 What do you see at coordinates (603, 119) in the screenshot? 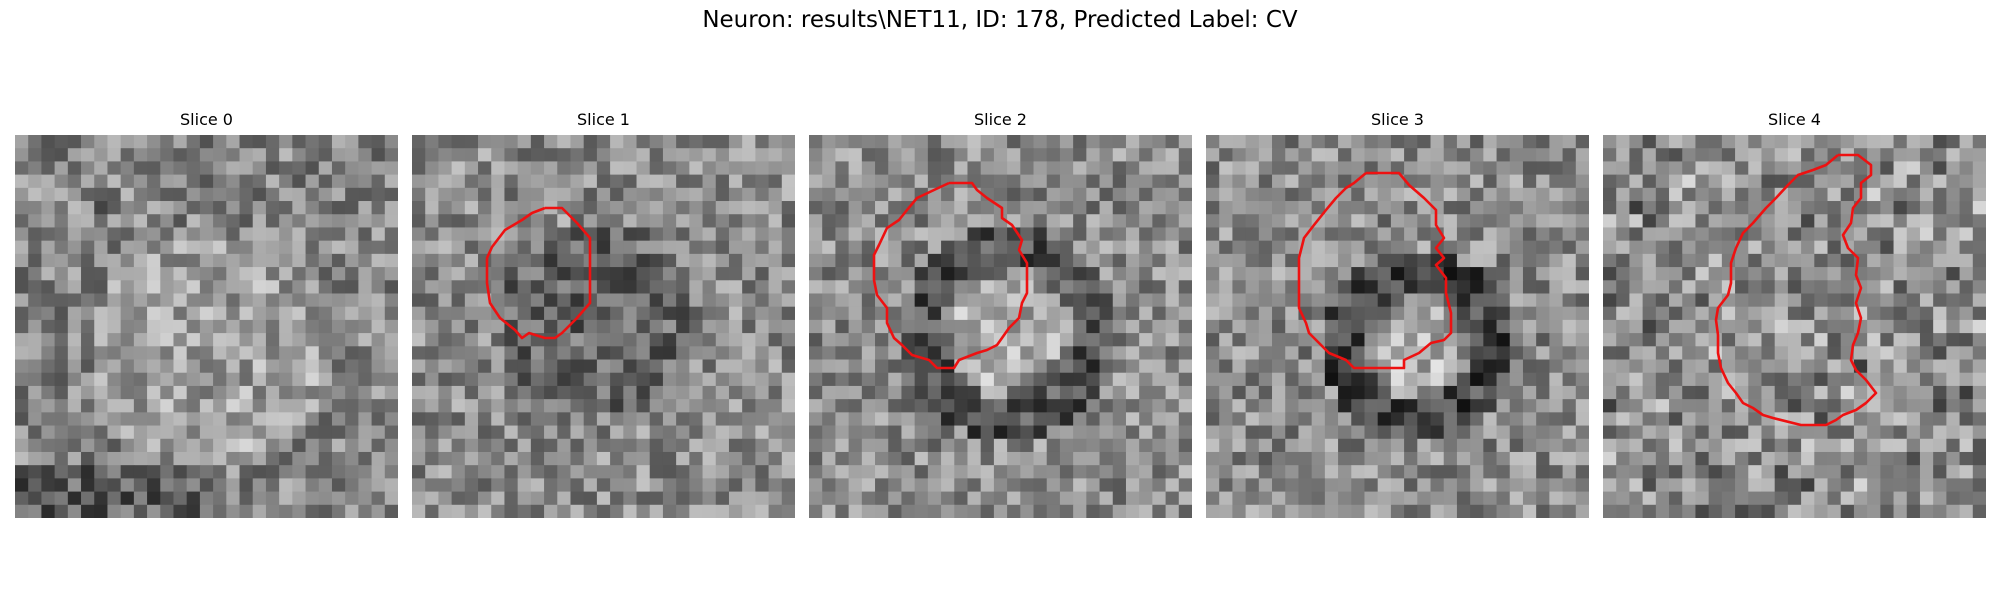
I see `slice-title-1: Slice 1` at bounding box center [603, 119].